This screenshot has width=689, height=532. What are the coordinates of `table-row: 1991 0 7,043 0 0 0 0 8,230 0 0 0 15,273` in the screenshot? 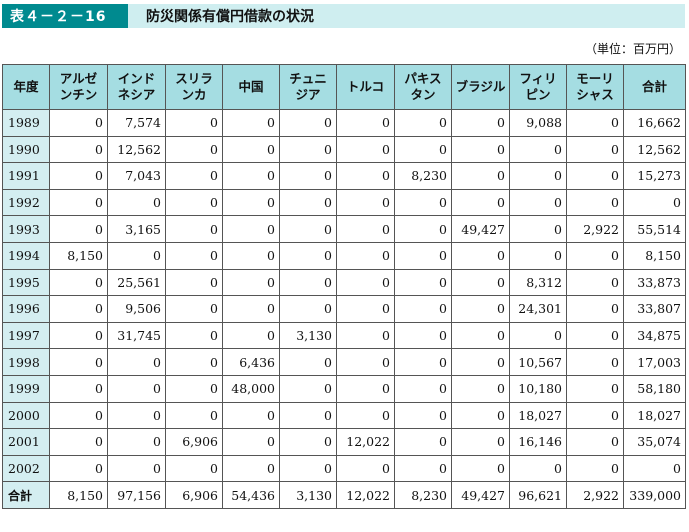 It's located at (344, 176).